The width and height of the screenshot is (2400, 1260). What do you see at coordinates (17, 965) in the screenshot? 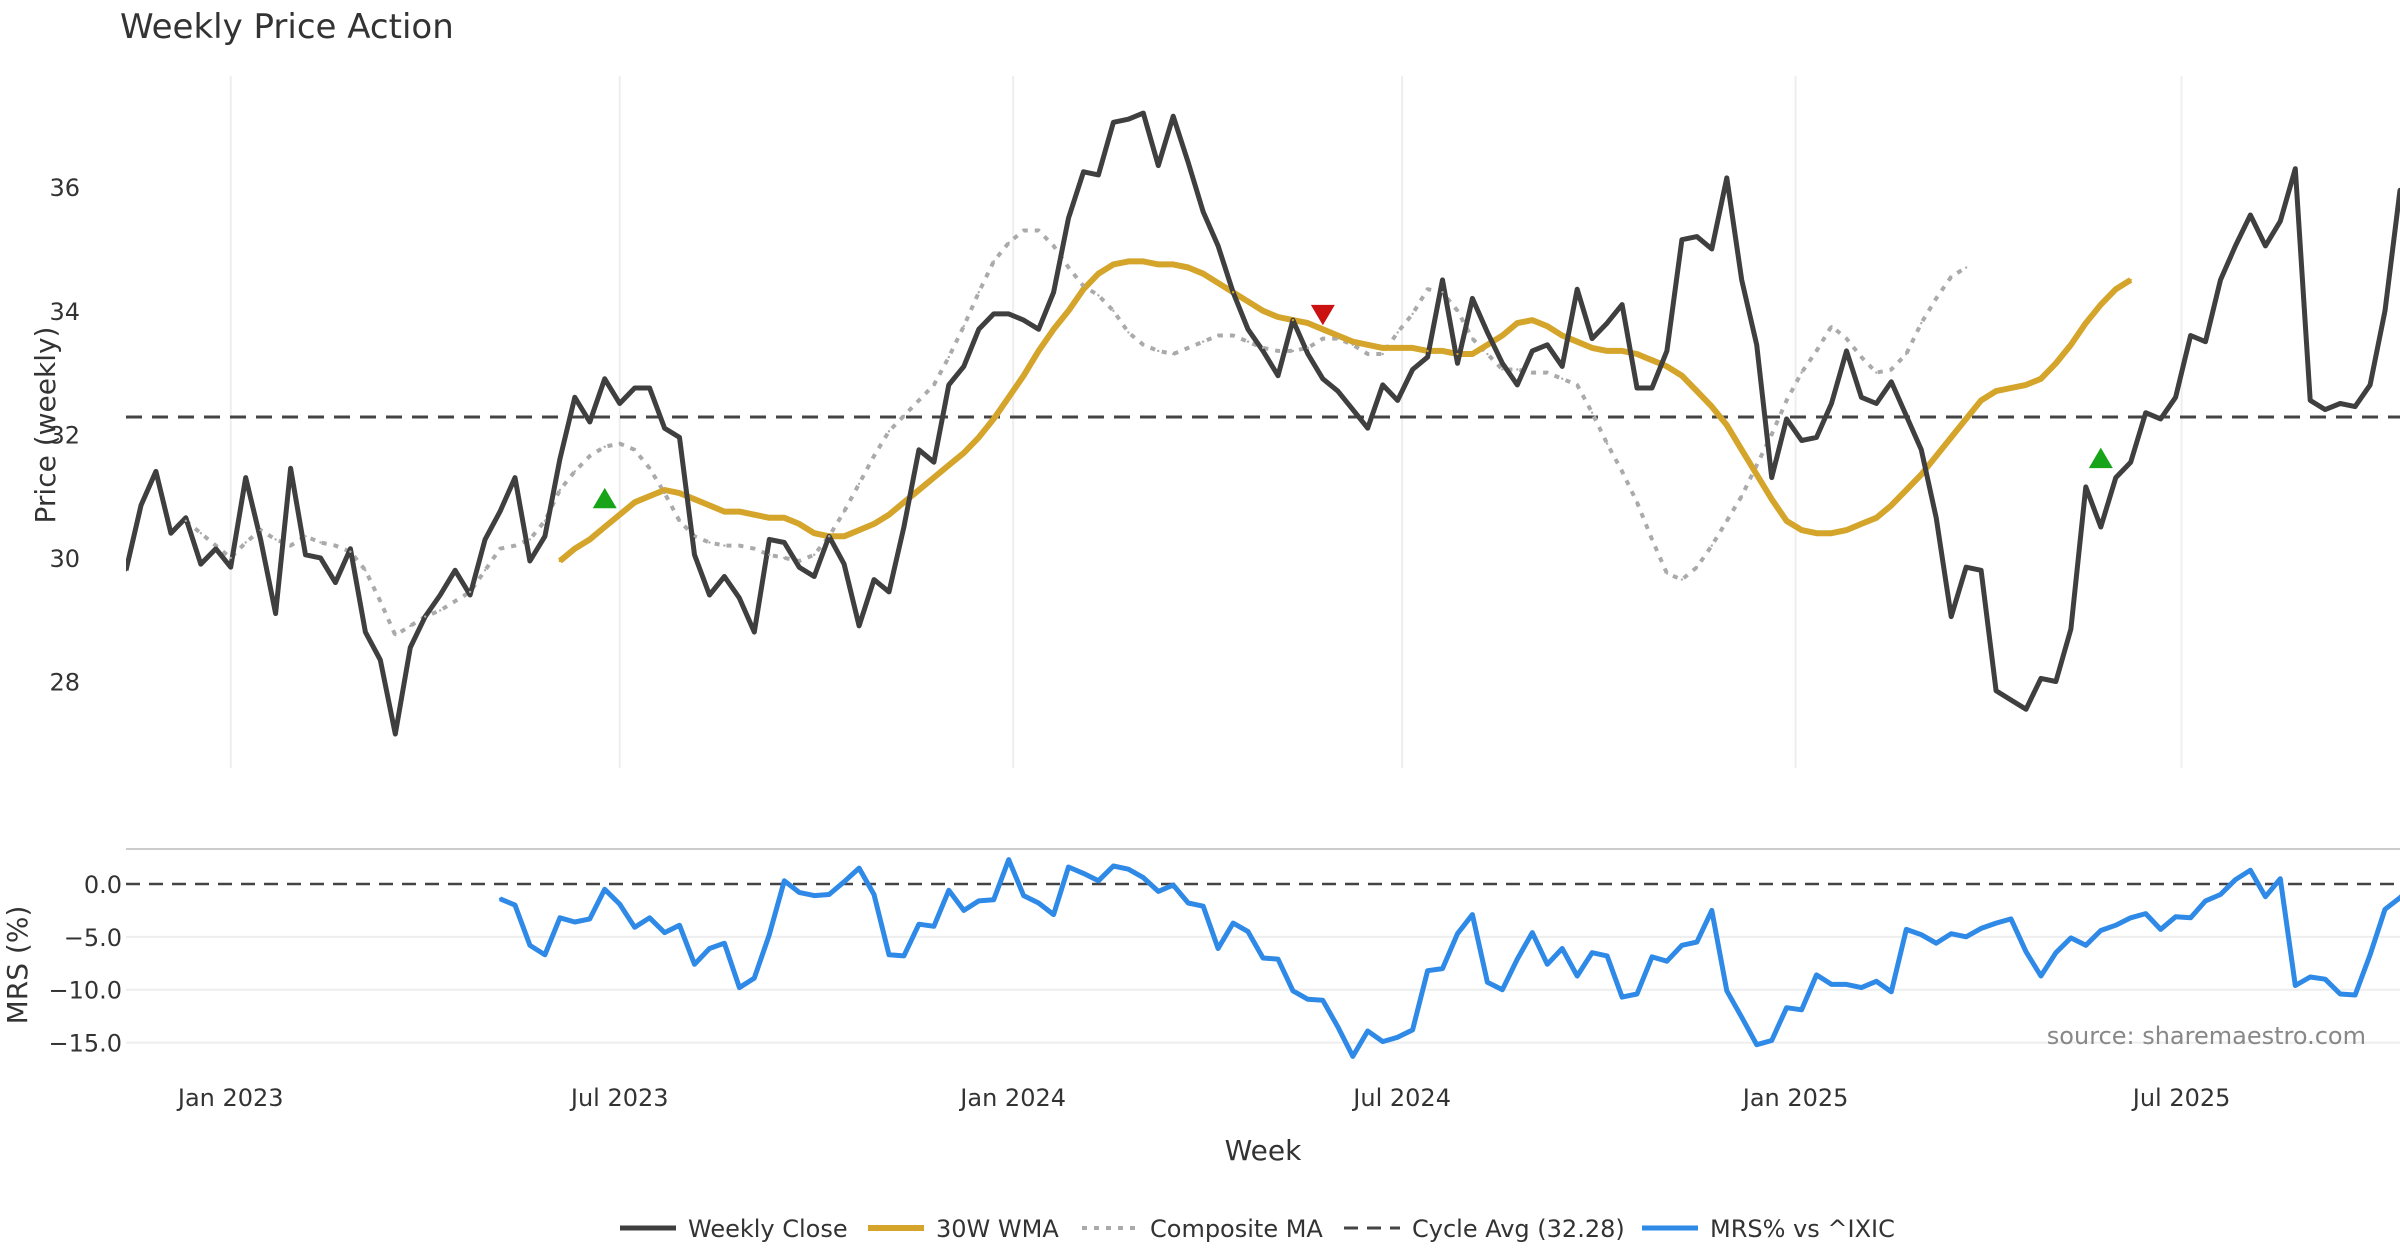
I see `mrs-y-axis-label: MRS (%)` at bounding box center [17, 965].